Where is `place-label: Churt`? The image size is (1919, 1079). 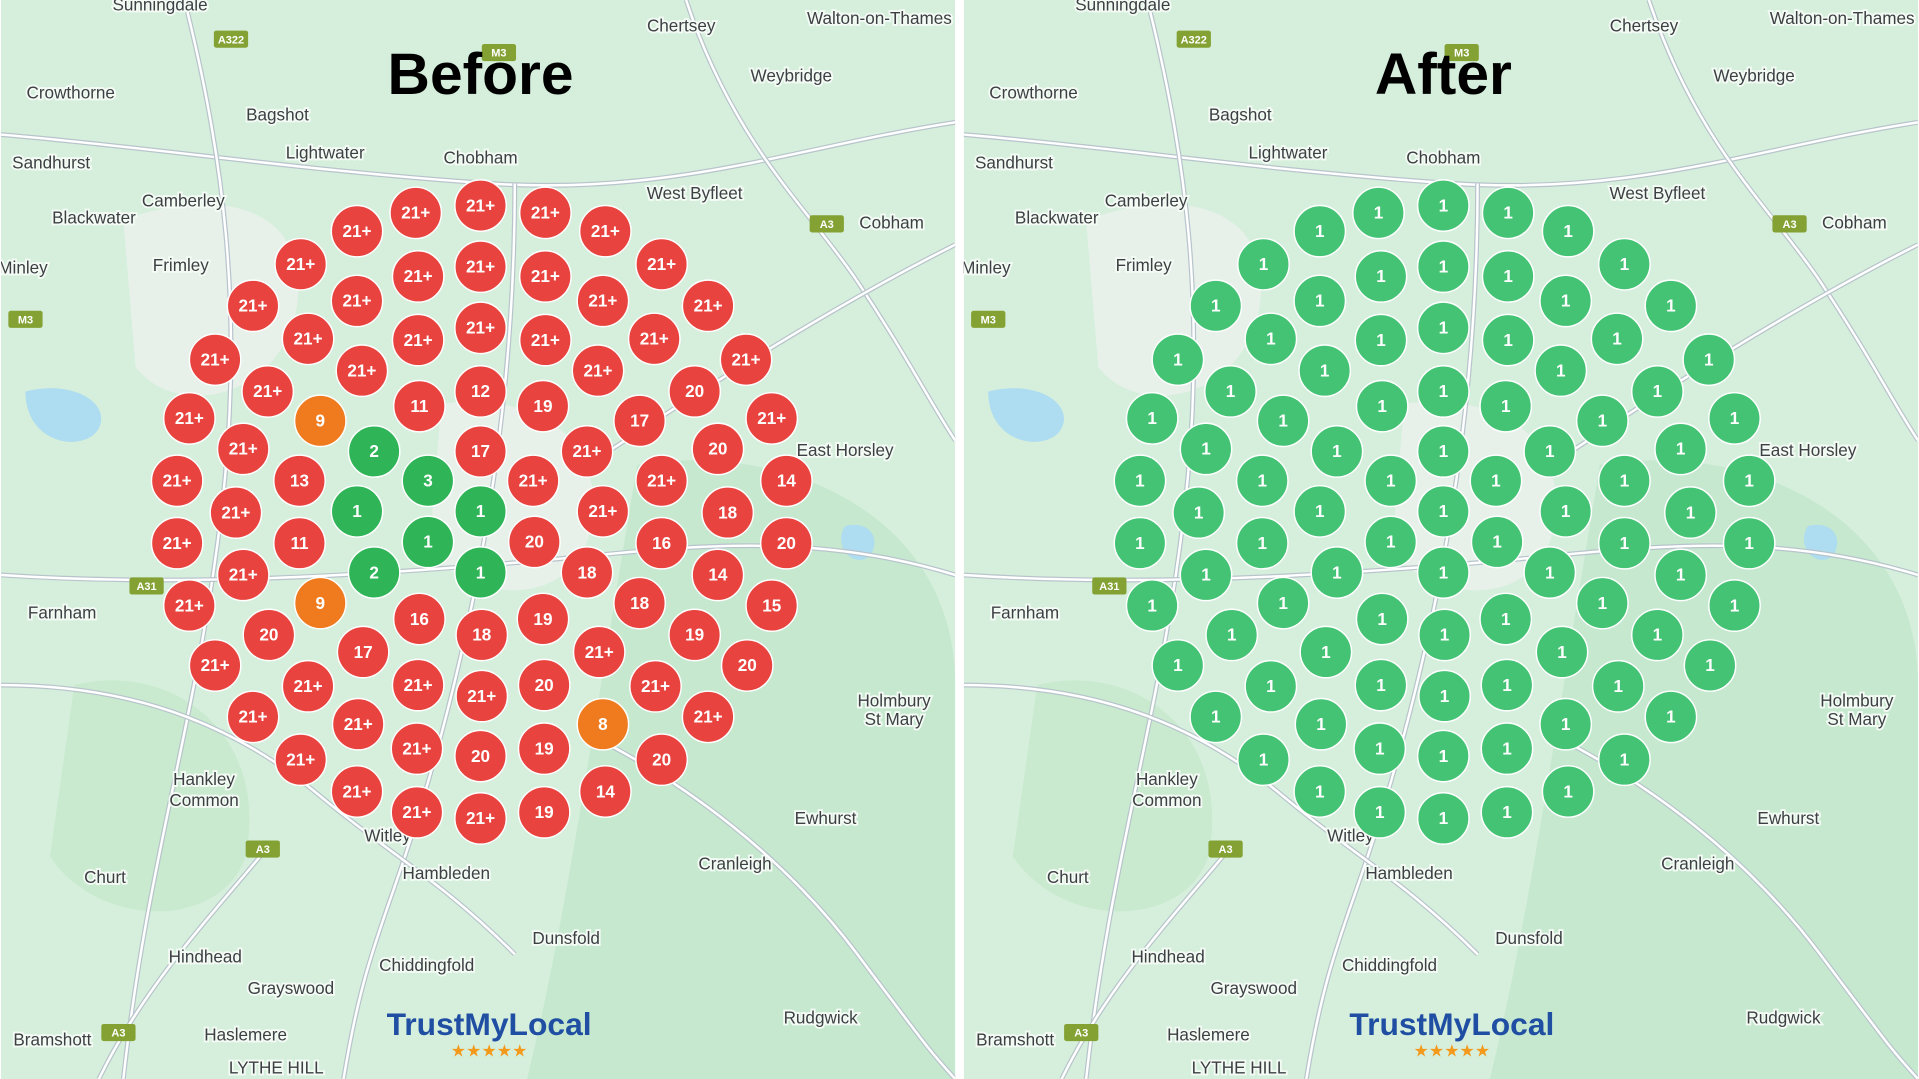 place-label: Churt is located at coordinates (1068, 877).